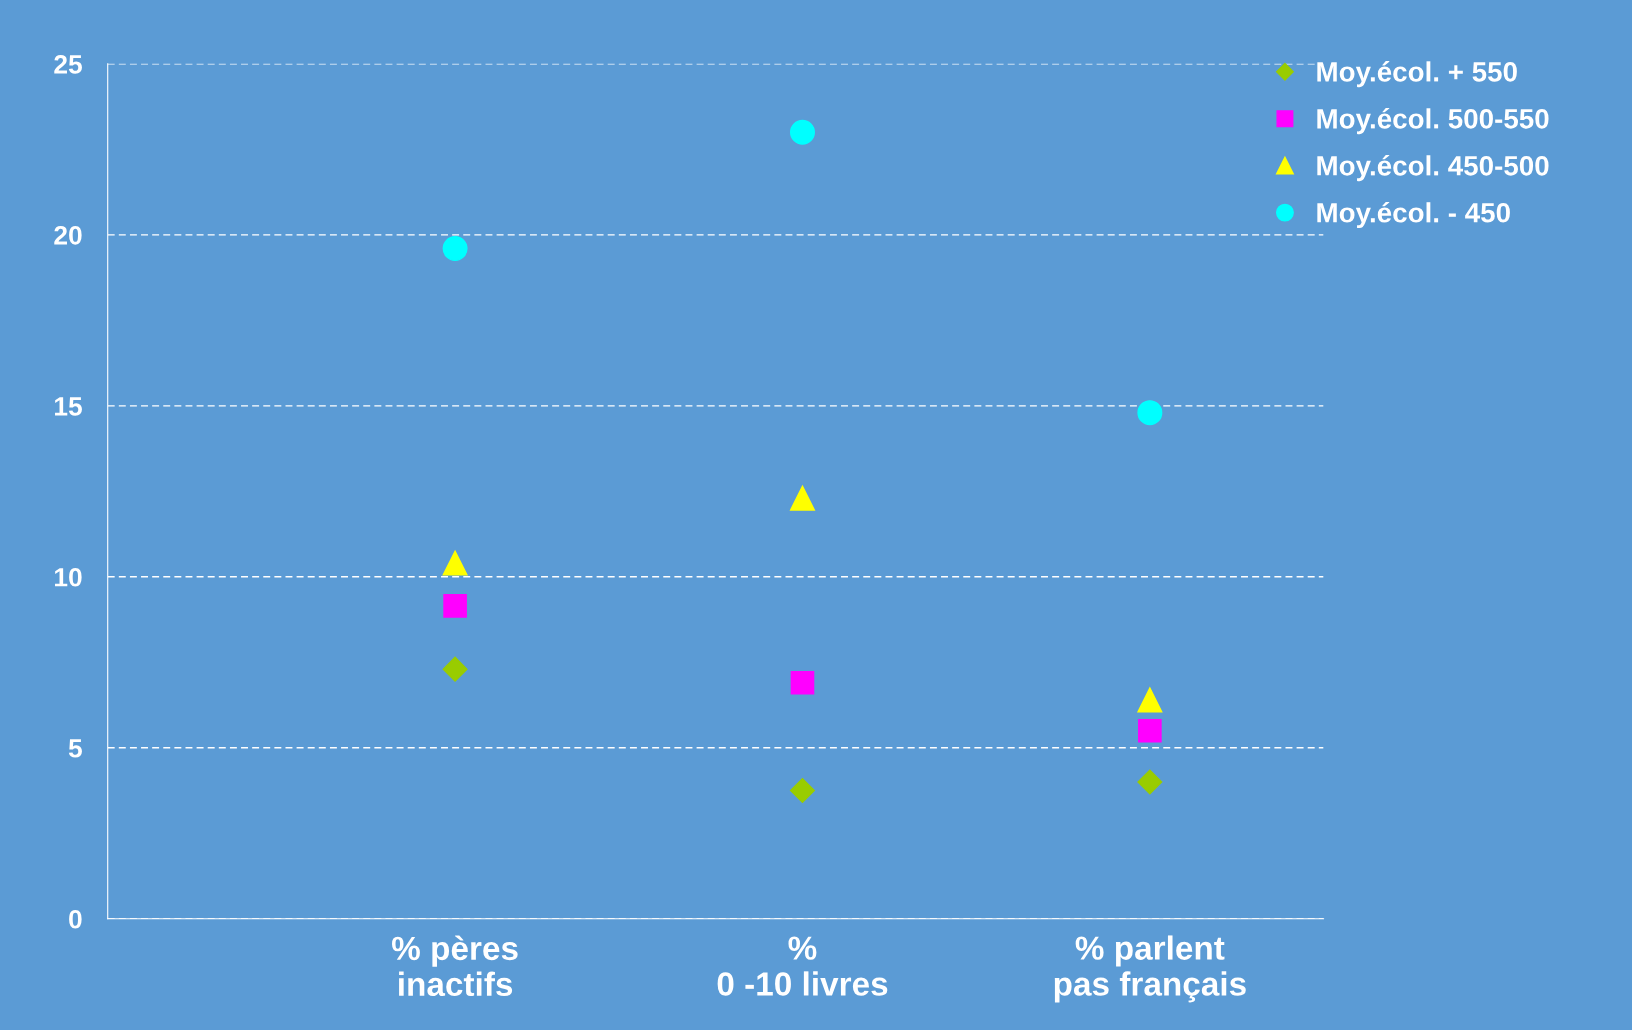  What do you see at coordinates (68, 577) in the screenshot?
I see `y-tick-label: 10` at bounding box center [68, 577].